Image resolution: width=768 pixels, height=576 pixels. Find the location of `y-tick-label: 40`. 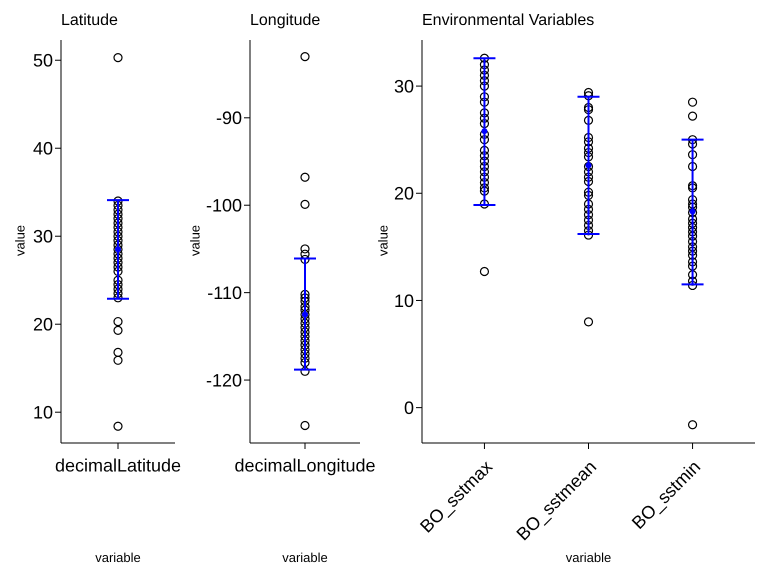

y-tick-label: 40 is located at coordinates (42, 148).